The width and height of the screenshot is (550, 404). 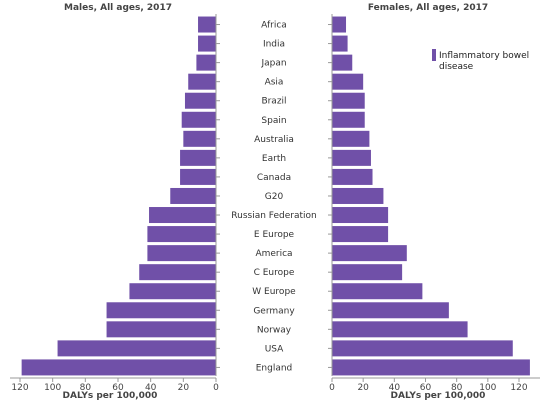 I want to click on legend-swatch, so click(x=434, y=55).